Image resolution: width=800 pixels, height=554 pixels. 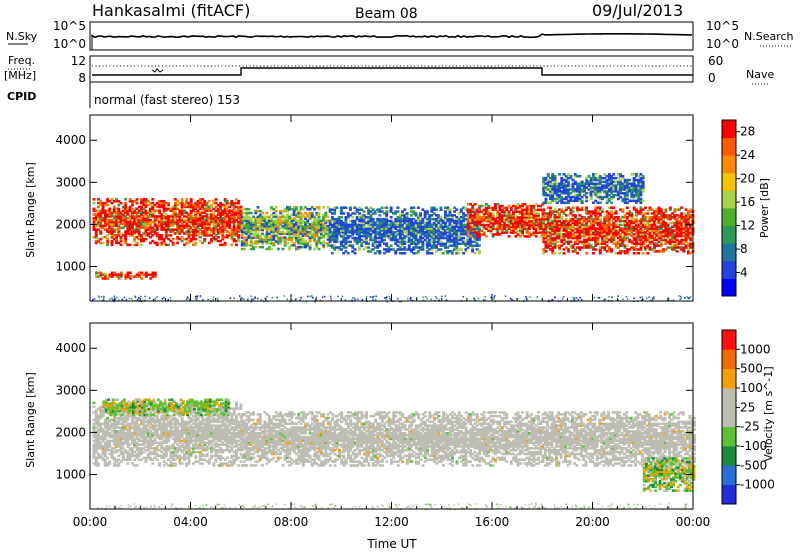 What do you see at coordinates (760, 74) in the screenshot?
I see `nave-label: Nave` at bounding box center [760, 74].